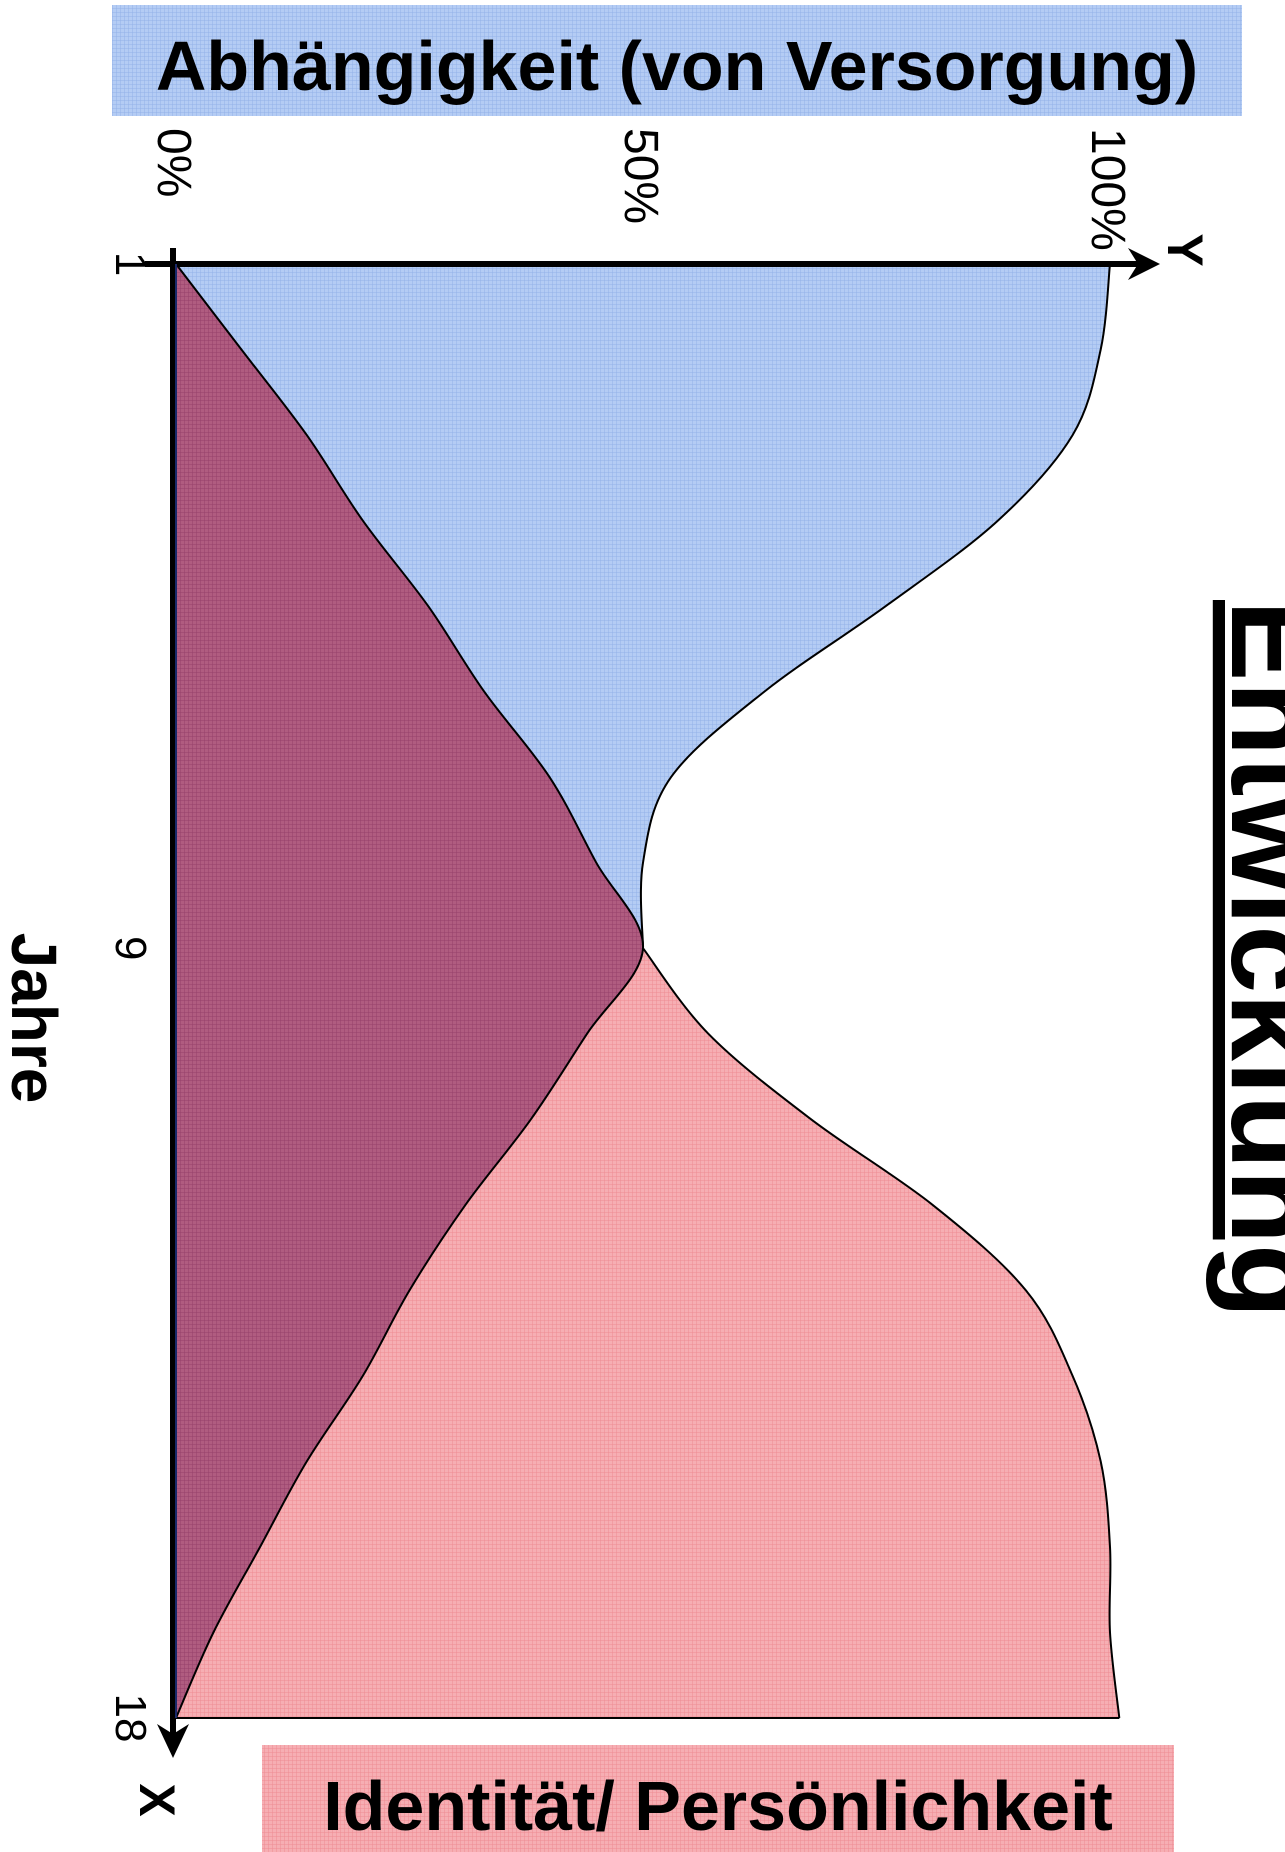 This screenshot has width=1285, height=1852. I want to click on x-tick-label: 18, so click(130, 1718).